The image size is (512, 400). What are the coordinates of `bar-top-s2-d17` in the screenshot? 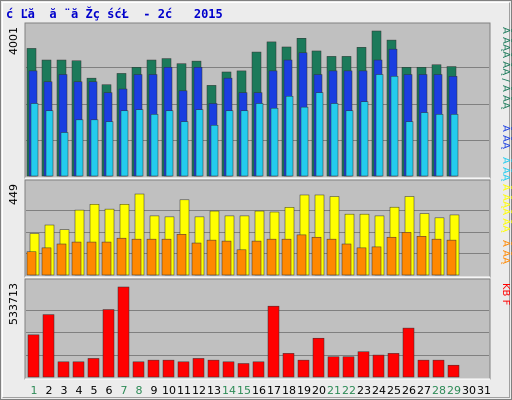 It's located at (274, 142).